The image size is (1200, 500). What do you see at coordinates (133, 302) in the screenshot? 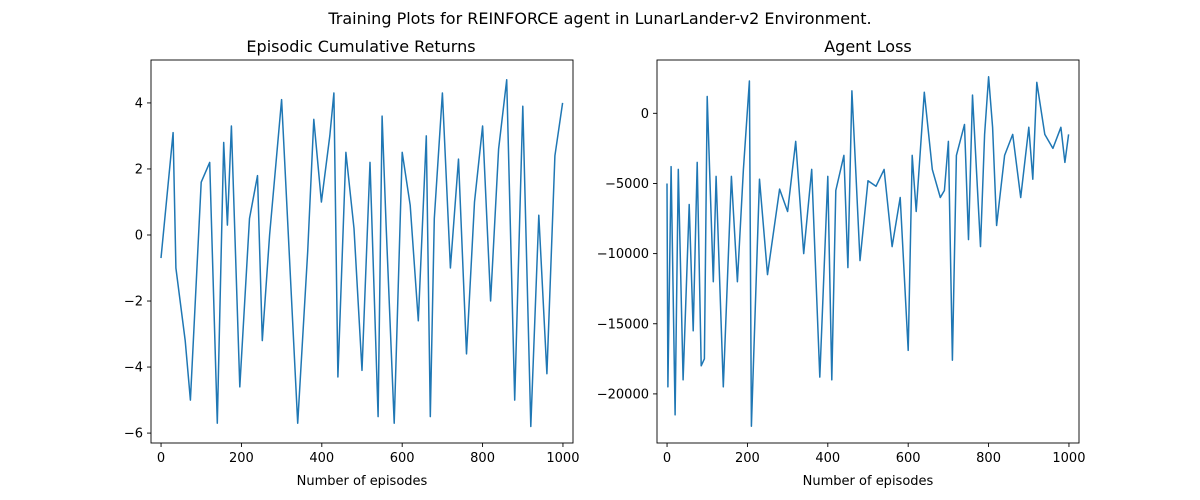
I see `returns-y-tick-label: −2` at bounding box center [133, 302].